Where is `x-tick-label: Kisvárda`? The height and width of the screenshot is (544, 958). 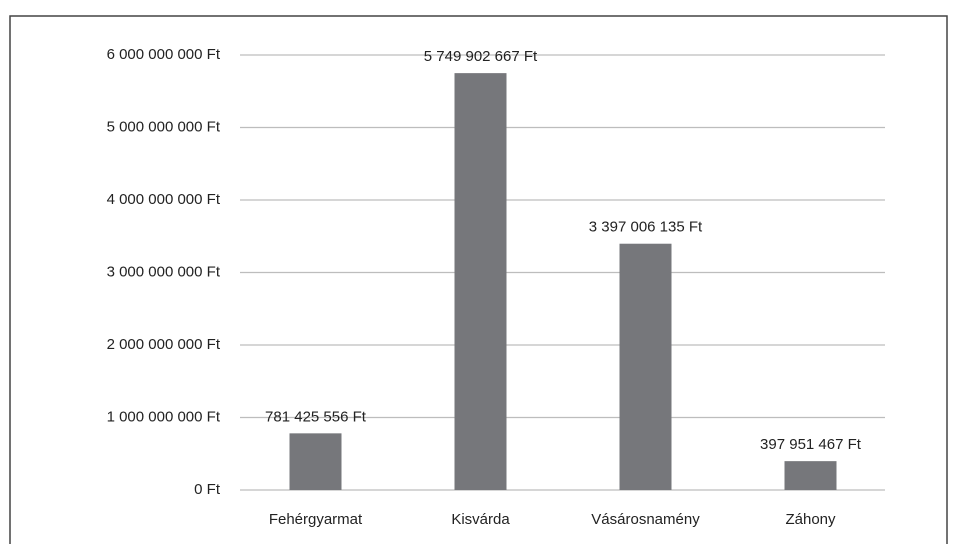
x-tick-label: Kisvárda is located at coordinates (480, 519).